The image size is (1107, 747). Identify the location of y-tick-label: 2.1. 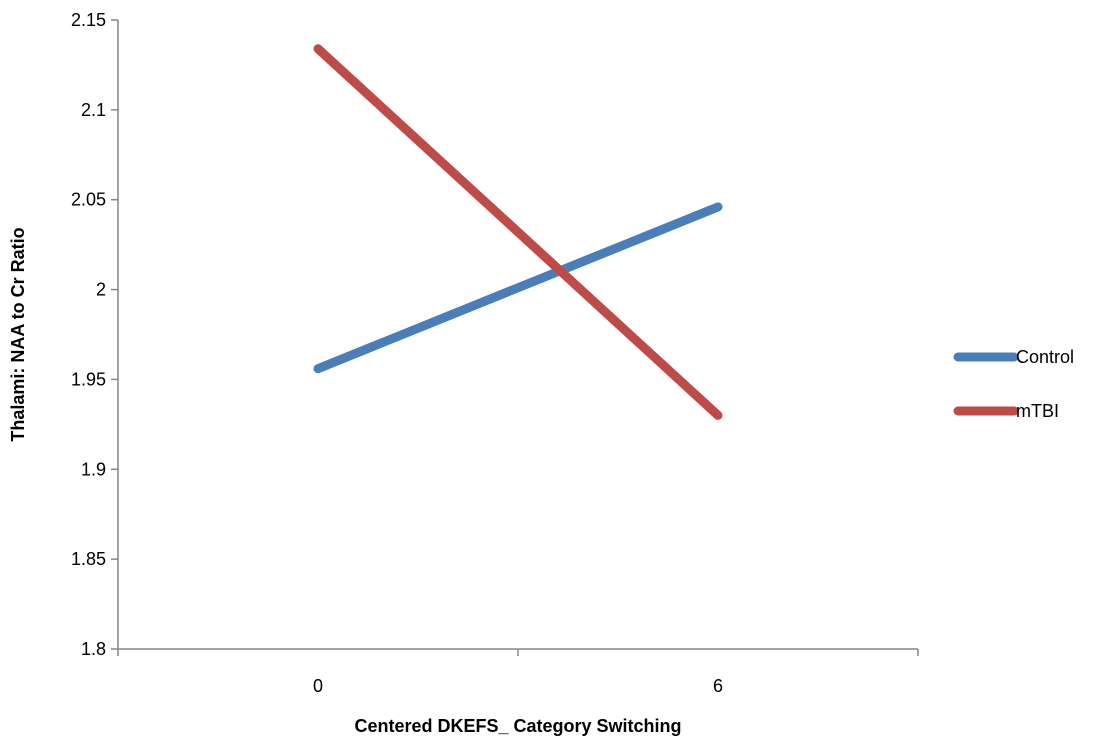
(93, 110).